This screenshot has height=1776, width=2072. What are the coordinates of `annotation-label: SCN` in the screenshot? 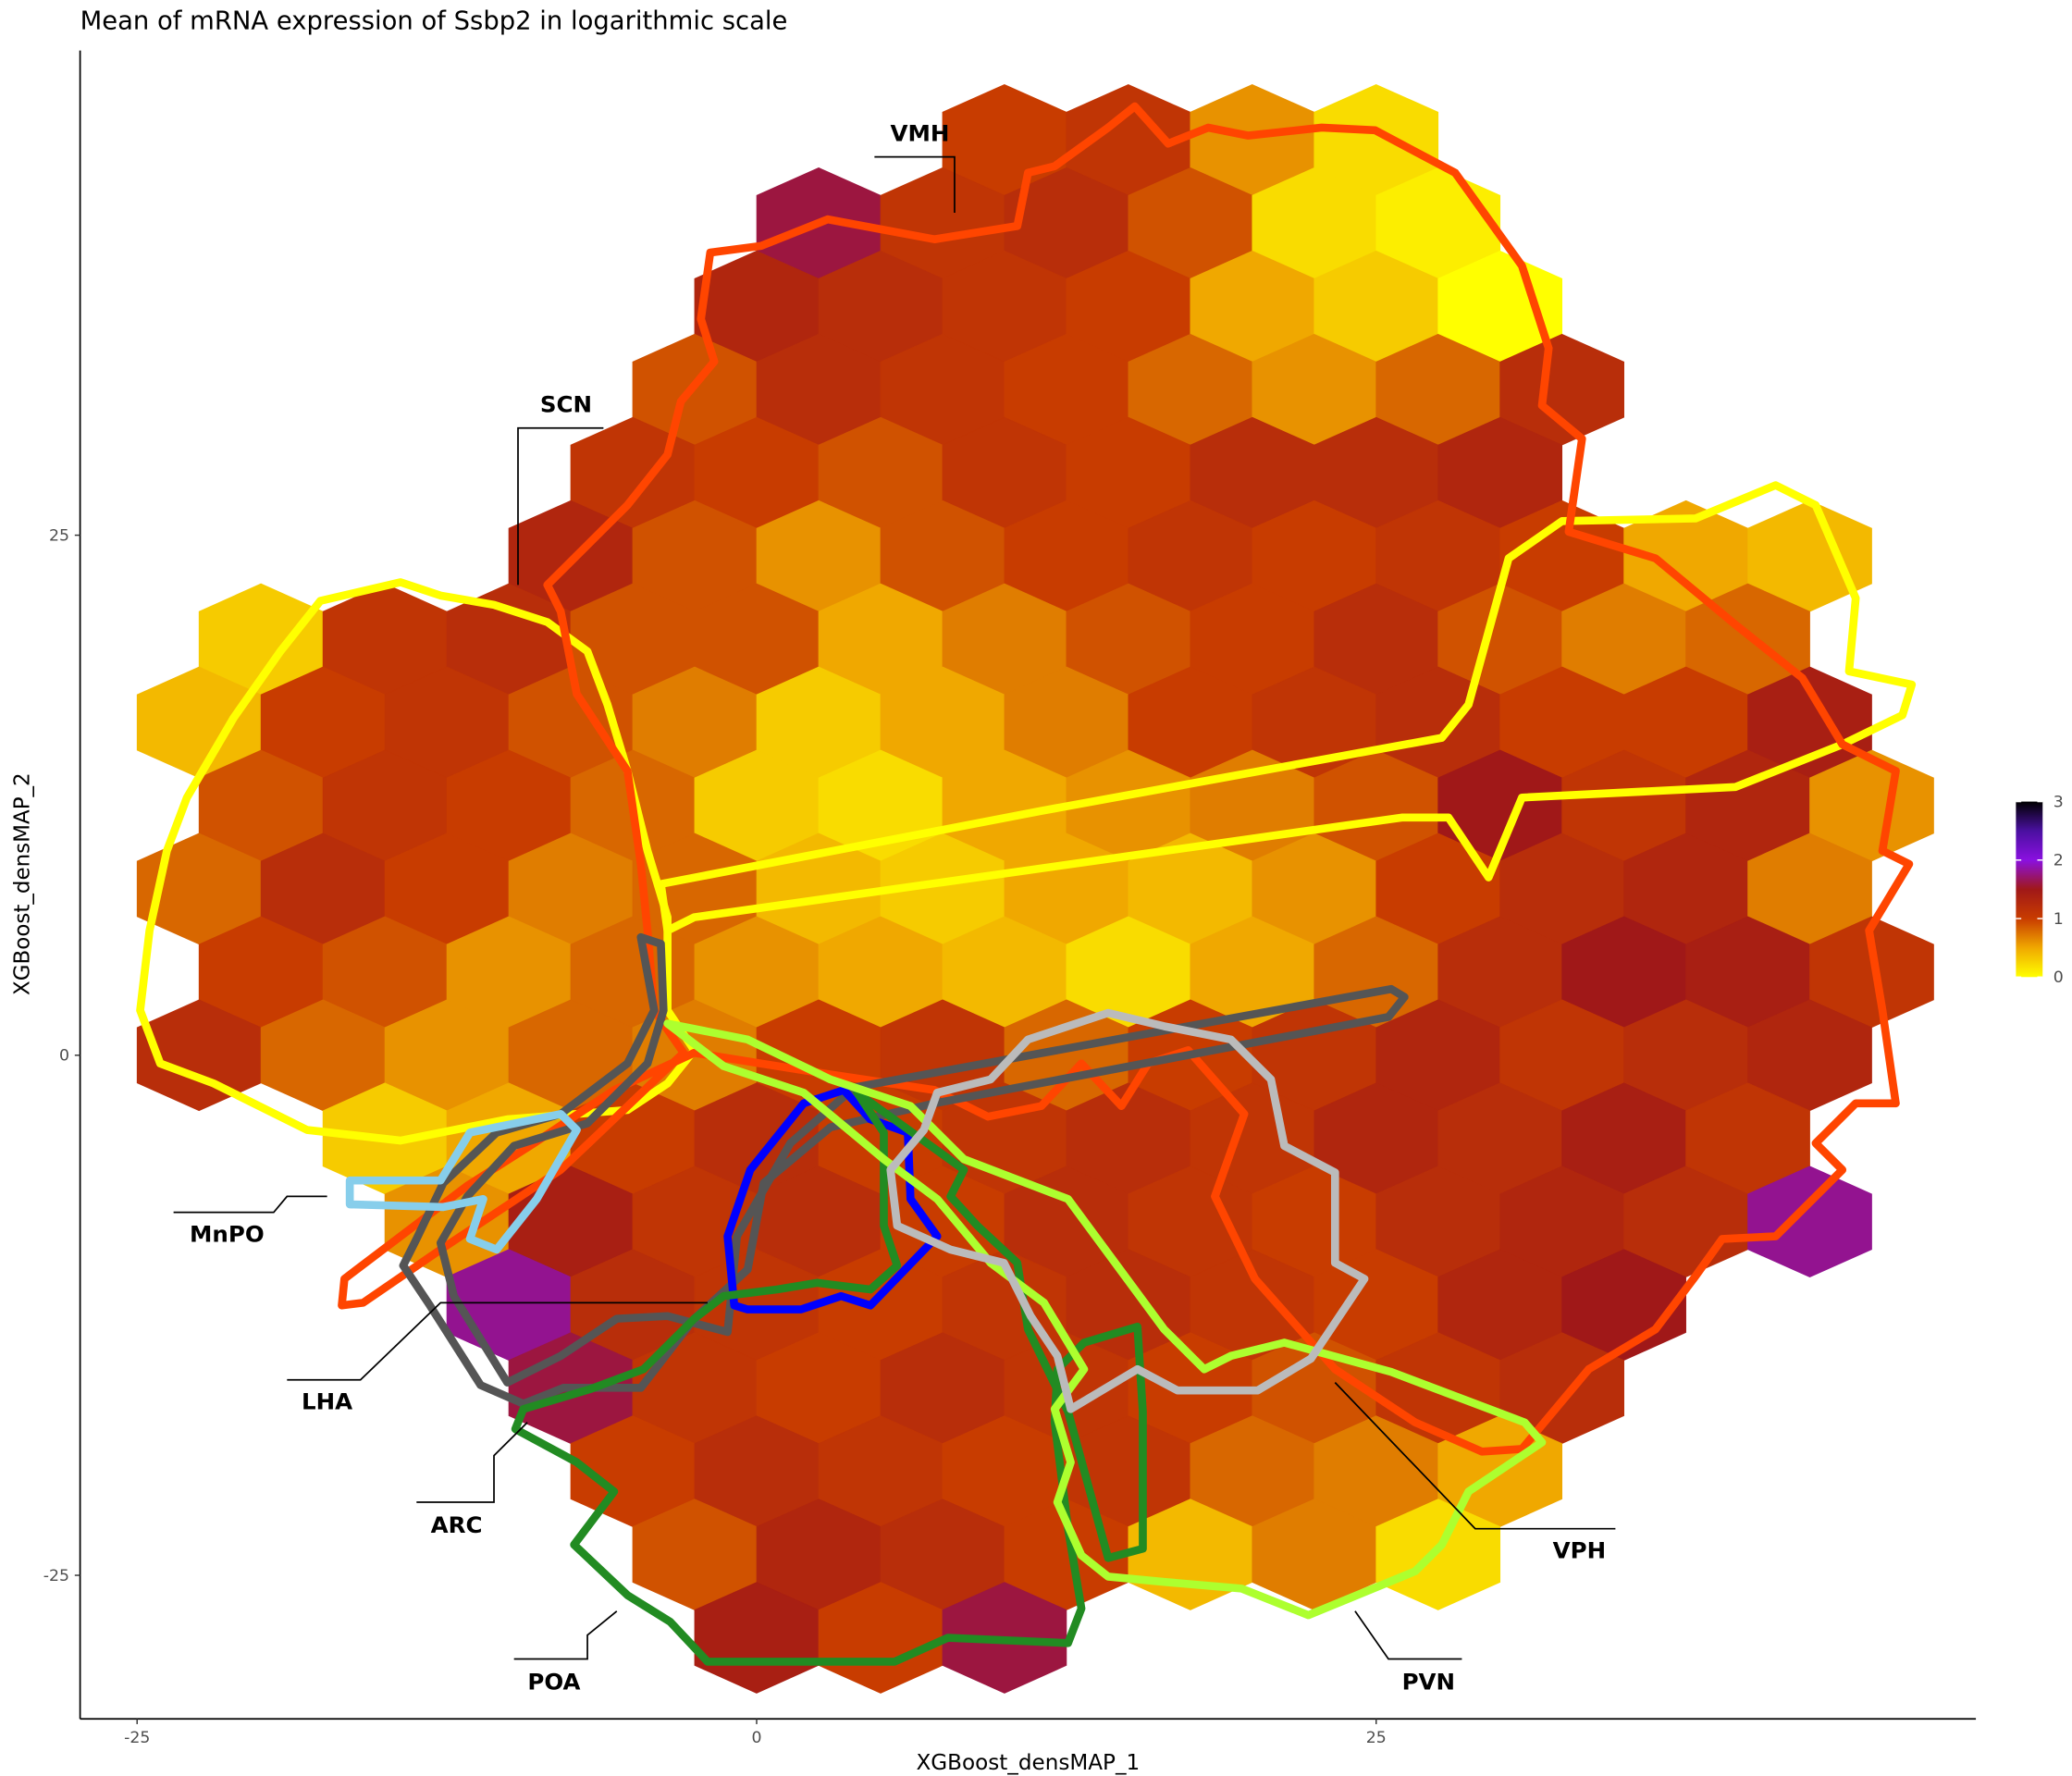 It's located at (566, 405).